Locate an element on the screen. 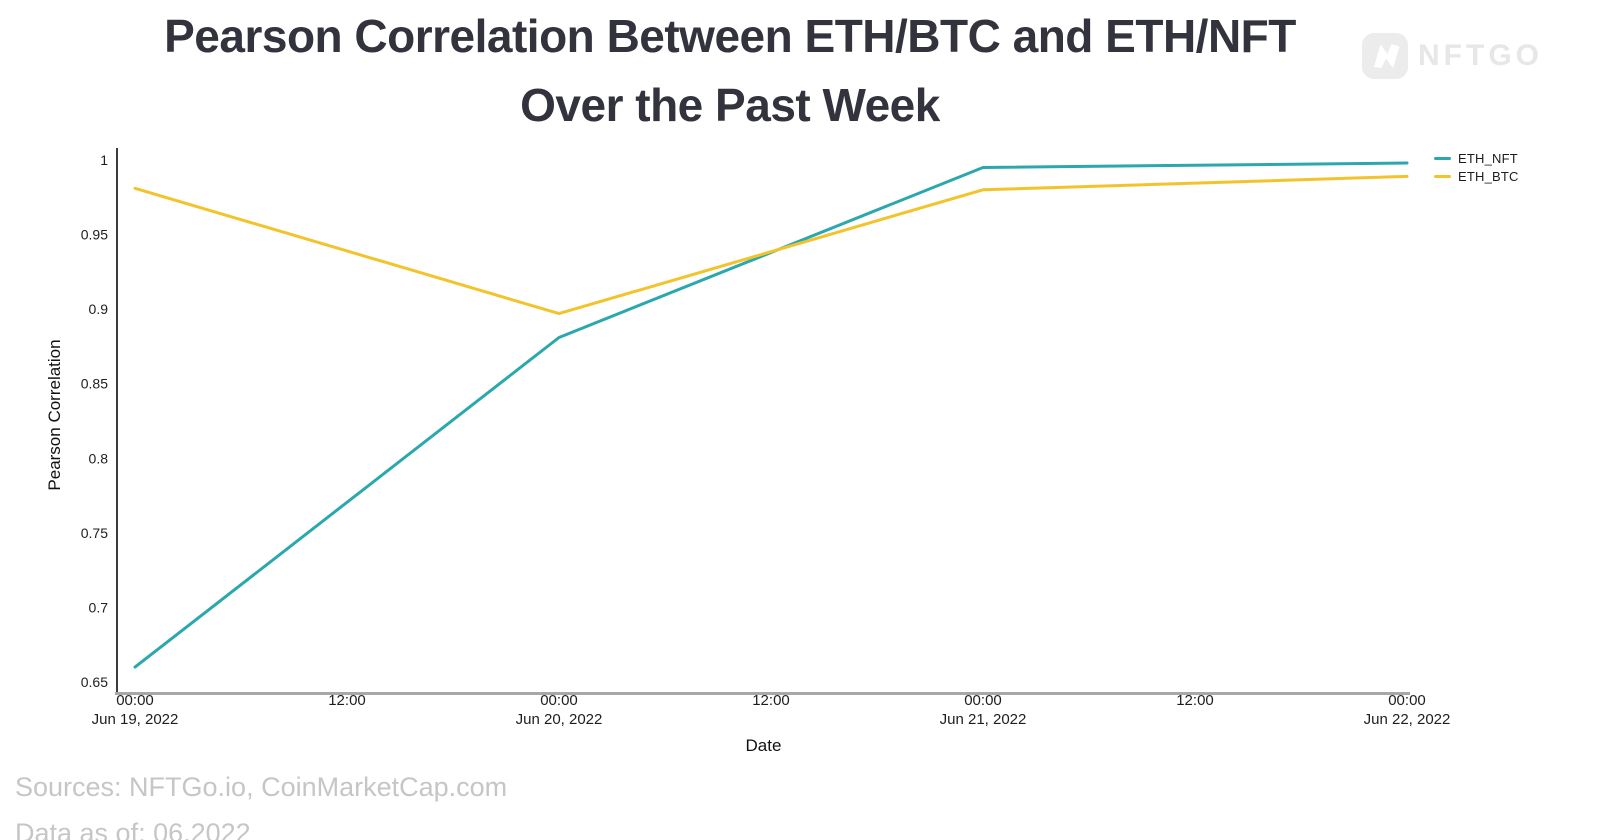  nftgo-logo: NFTGO is located at coordinates (1452, 56).